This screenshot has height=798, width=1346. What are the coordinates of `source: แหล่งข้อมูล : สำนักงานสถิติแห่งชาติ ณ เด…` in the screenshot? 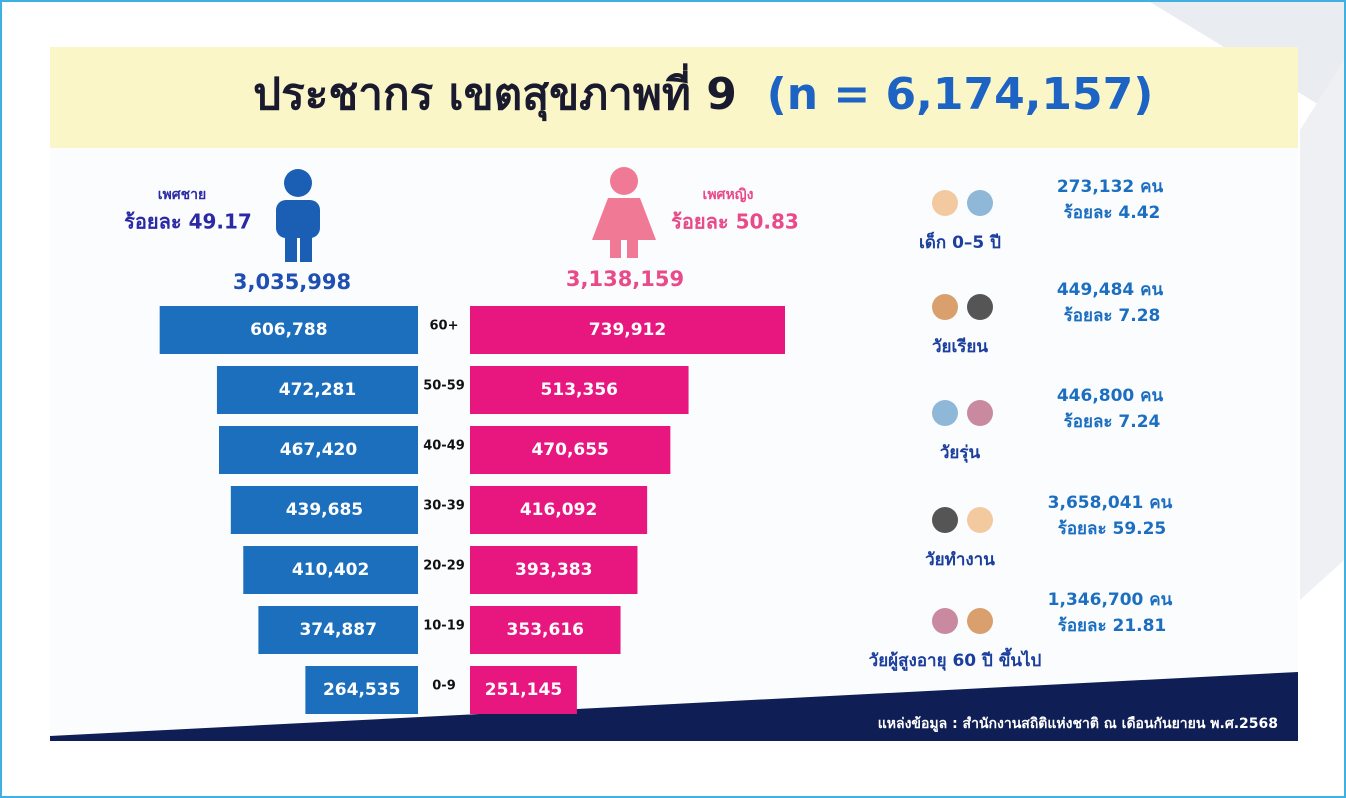 It's located at (1078, 724).